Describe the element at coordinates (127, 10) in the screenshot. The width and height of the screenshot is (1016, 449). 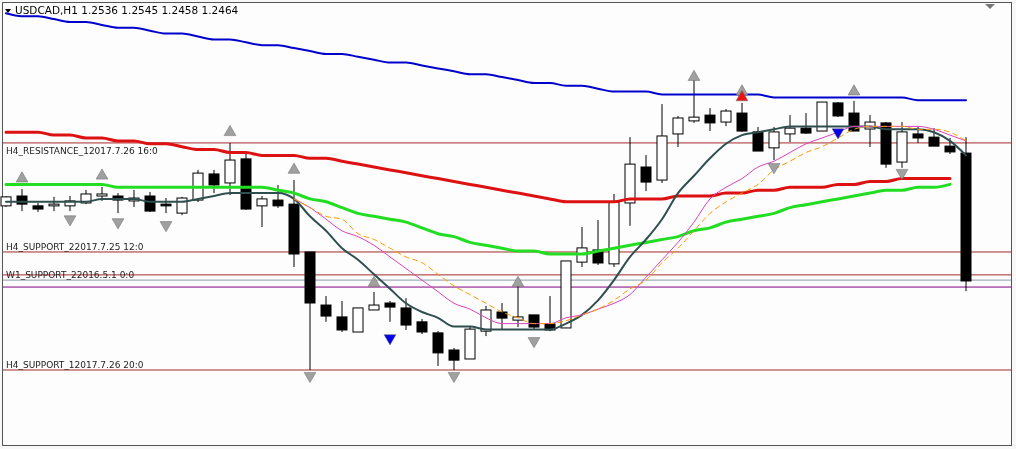
I see `chart-title: USDCAD,H1 1.2536 1.2545 1.2458 1.2464` at that location.